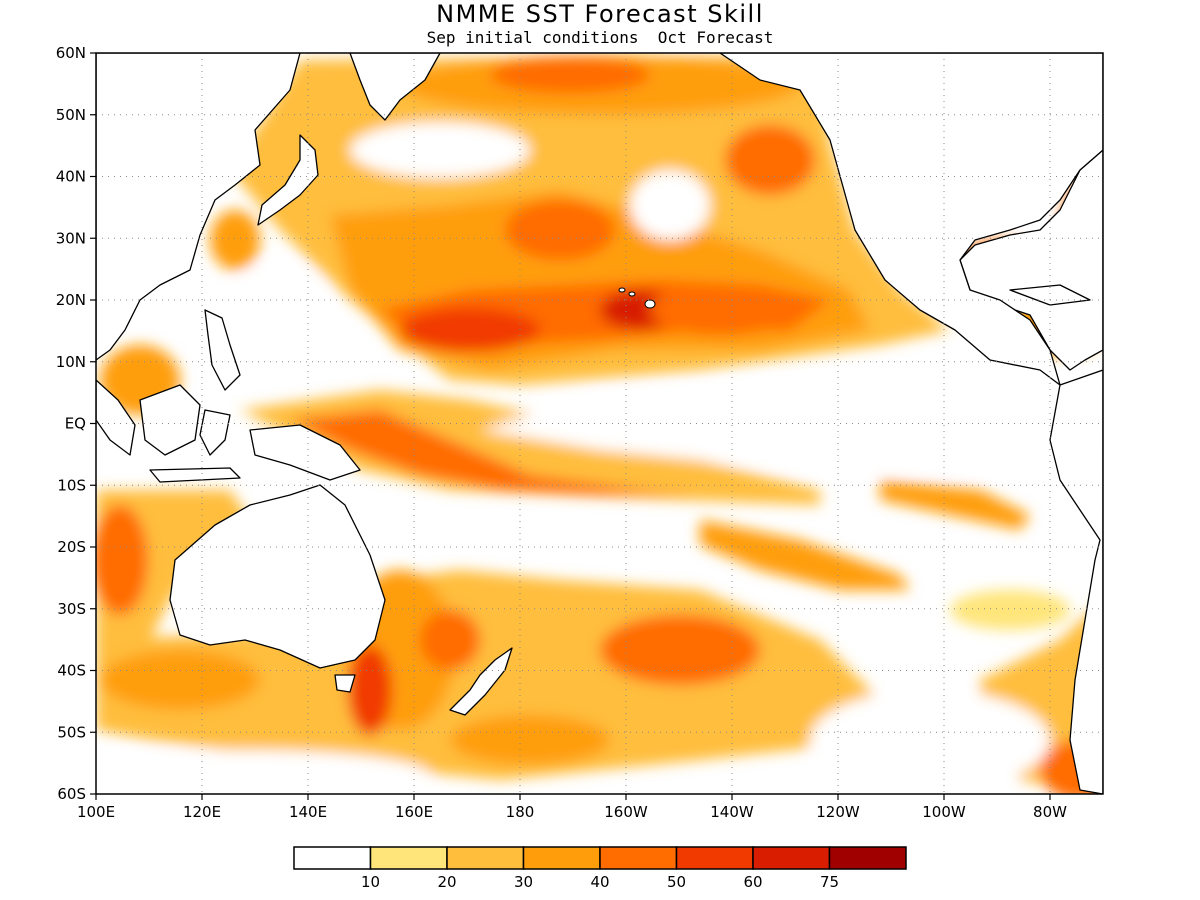 Image resolution: width=1200 pixels, height=900 pixels. Describe the element at coordinates (481, 681) in the screenshot. I see `land-new-zealand` at that location.